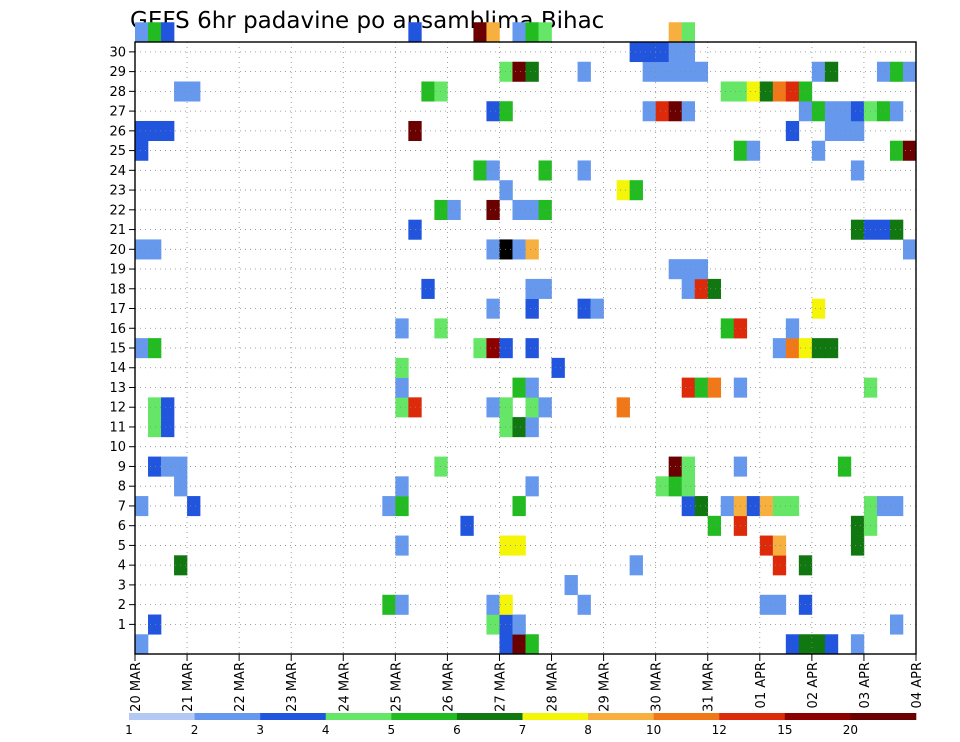 This screenshot has width=960, height=742. Describe the element at coordinates (719, 730) in the screenshot. I see `colorbar-label: 12` at that location.